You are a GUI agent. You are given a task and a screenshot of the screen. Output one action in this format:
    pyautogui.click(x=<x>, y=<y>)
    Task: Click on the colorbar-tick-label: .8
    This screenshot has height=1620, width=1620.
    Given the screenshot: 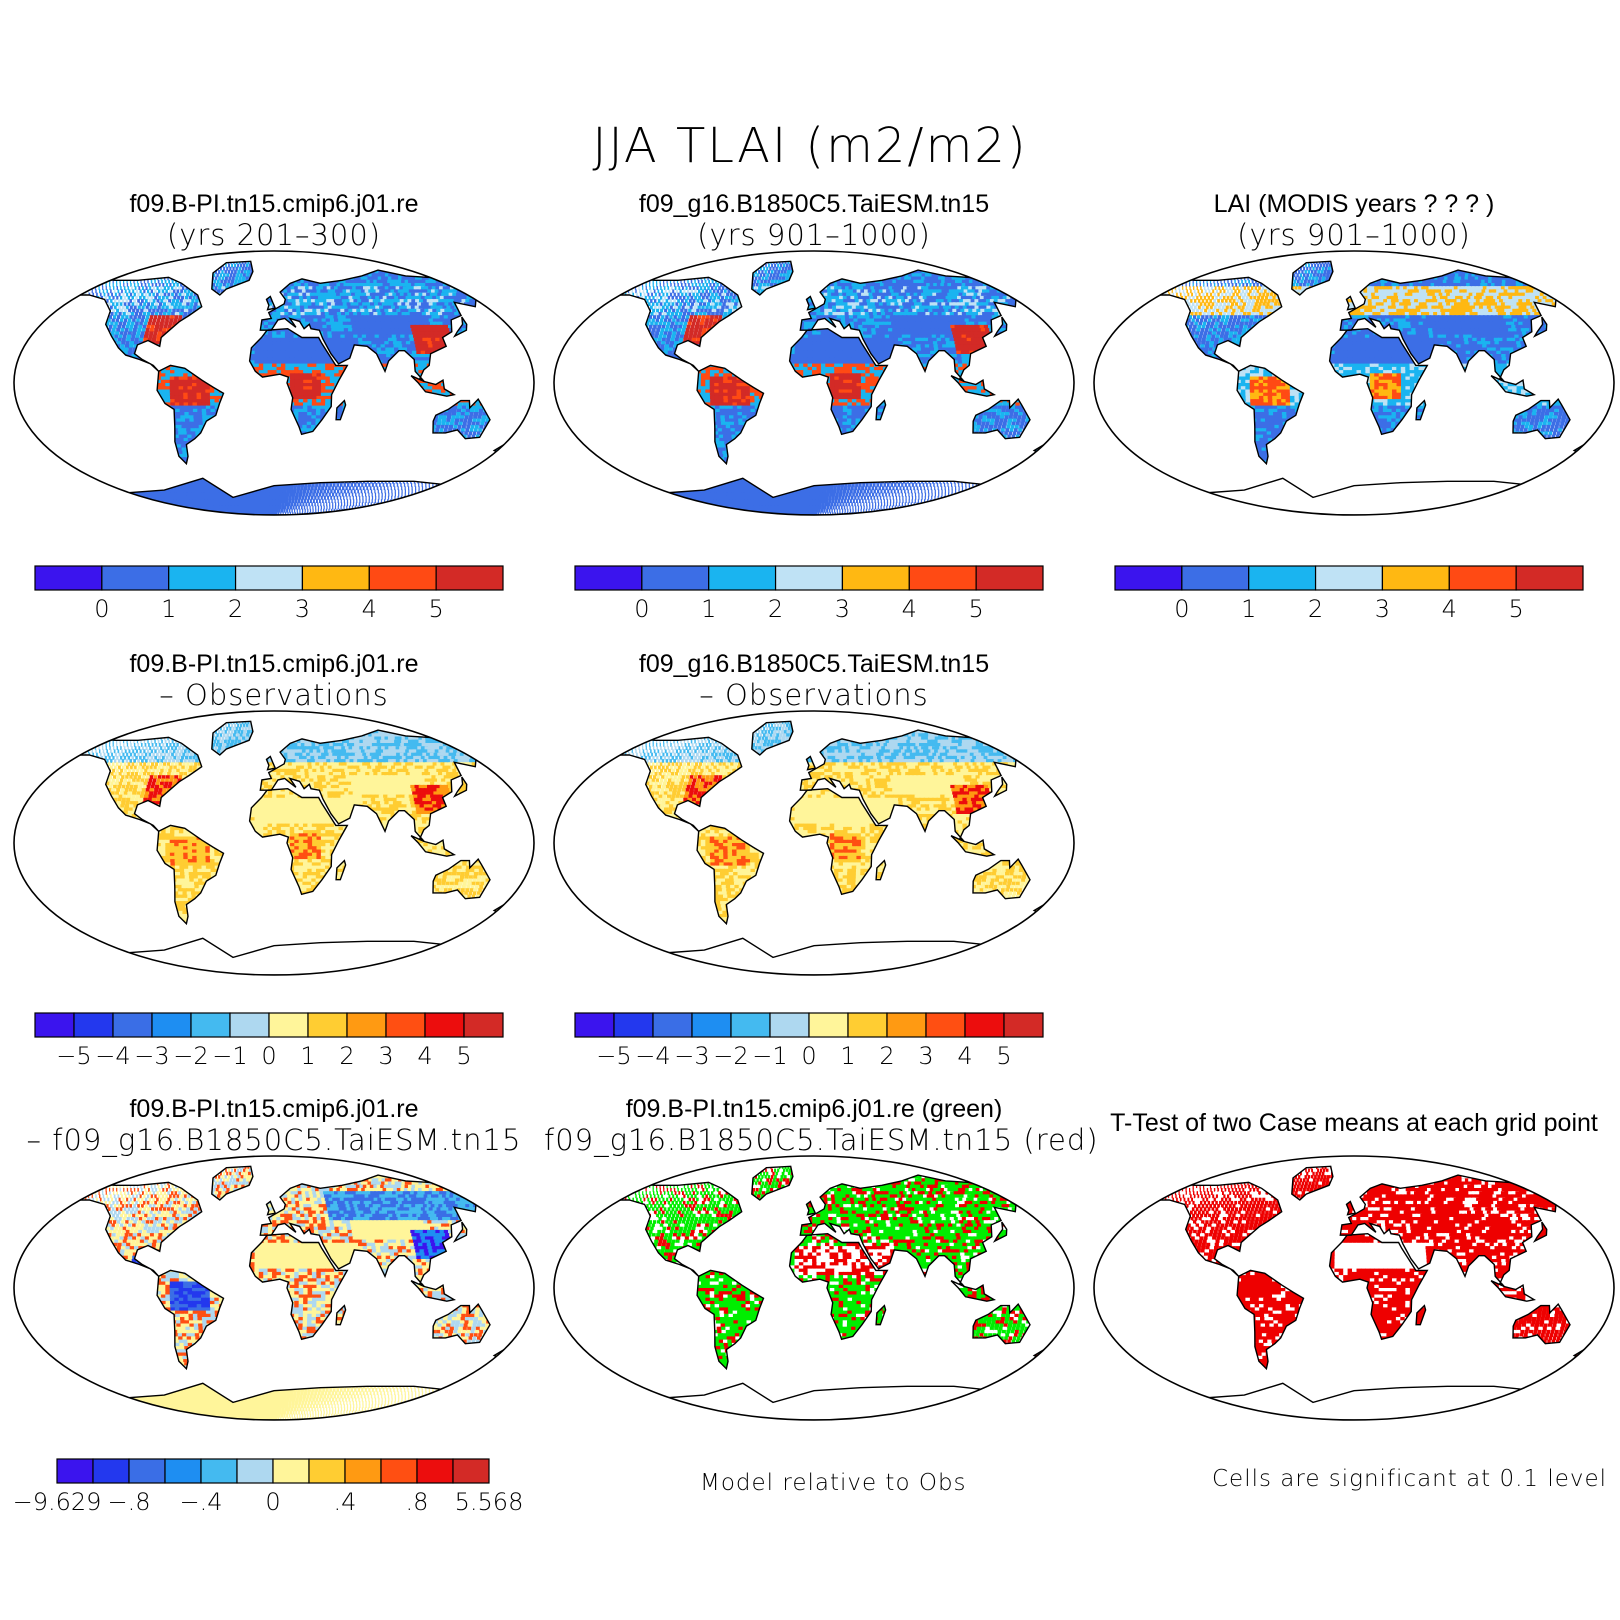 What is the action you would take?
    pyautogui.click(x=417, y=1502)
    